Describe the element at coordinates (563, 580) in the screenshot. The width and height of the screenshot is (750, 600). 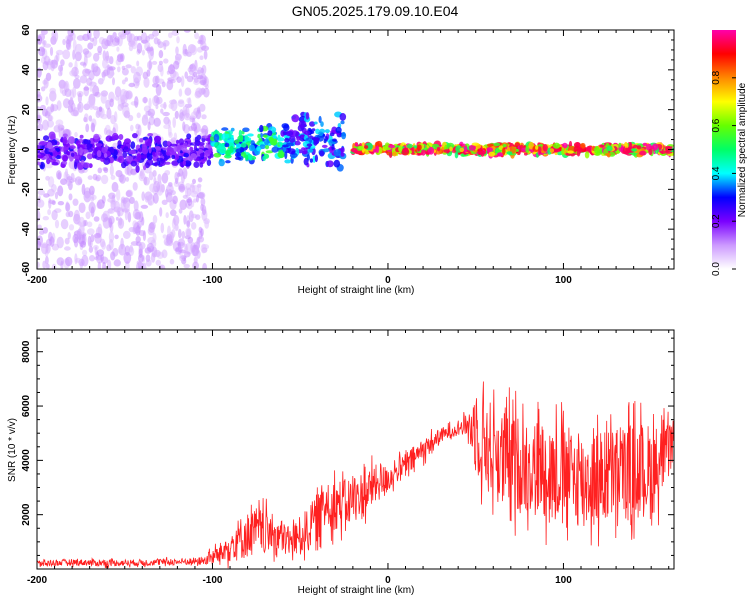
I see `x-tick-label: 100` at that location.